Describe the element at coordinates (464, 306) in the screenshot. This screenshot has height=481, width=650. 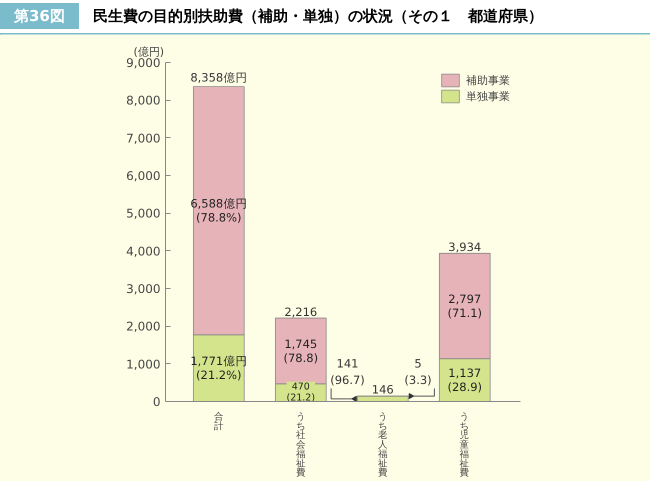
I see `data-label: 2,797 (71.1)` at that location.